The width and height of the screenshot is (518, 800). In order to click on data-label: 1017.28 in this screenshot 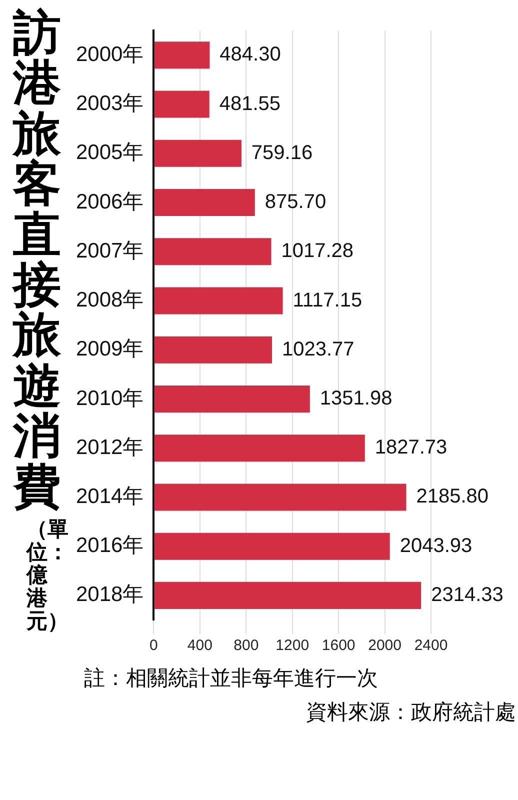, I will do `click(317, 251)`.